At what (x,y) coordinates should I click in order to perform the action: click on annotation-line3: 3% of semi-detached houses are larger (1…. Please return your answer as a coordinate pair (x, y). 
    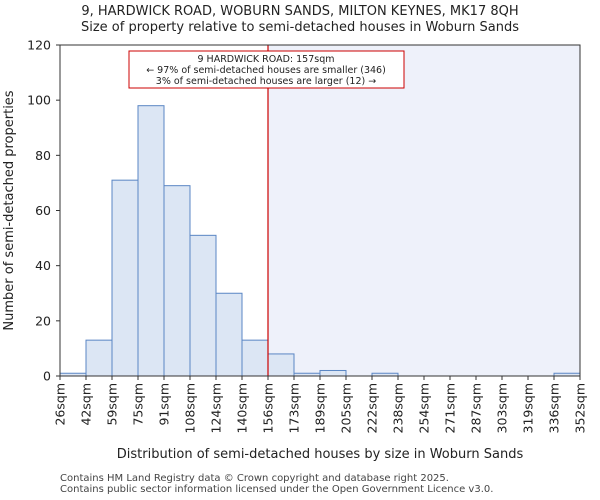
    Looking at the image, I should click on (266, 81).